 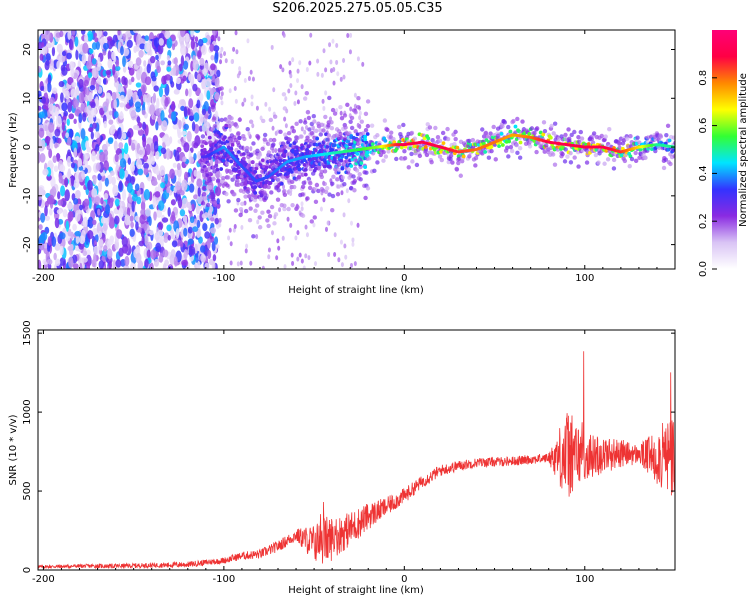 What do you see at coordinates (707, 173) in the screenshot?
I see `colorbar-ticks: 0.0 0.2 0.4 0.6 0.8` at bounding box center [707, 173].